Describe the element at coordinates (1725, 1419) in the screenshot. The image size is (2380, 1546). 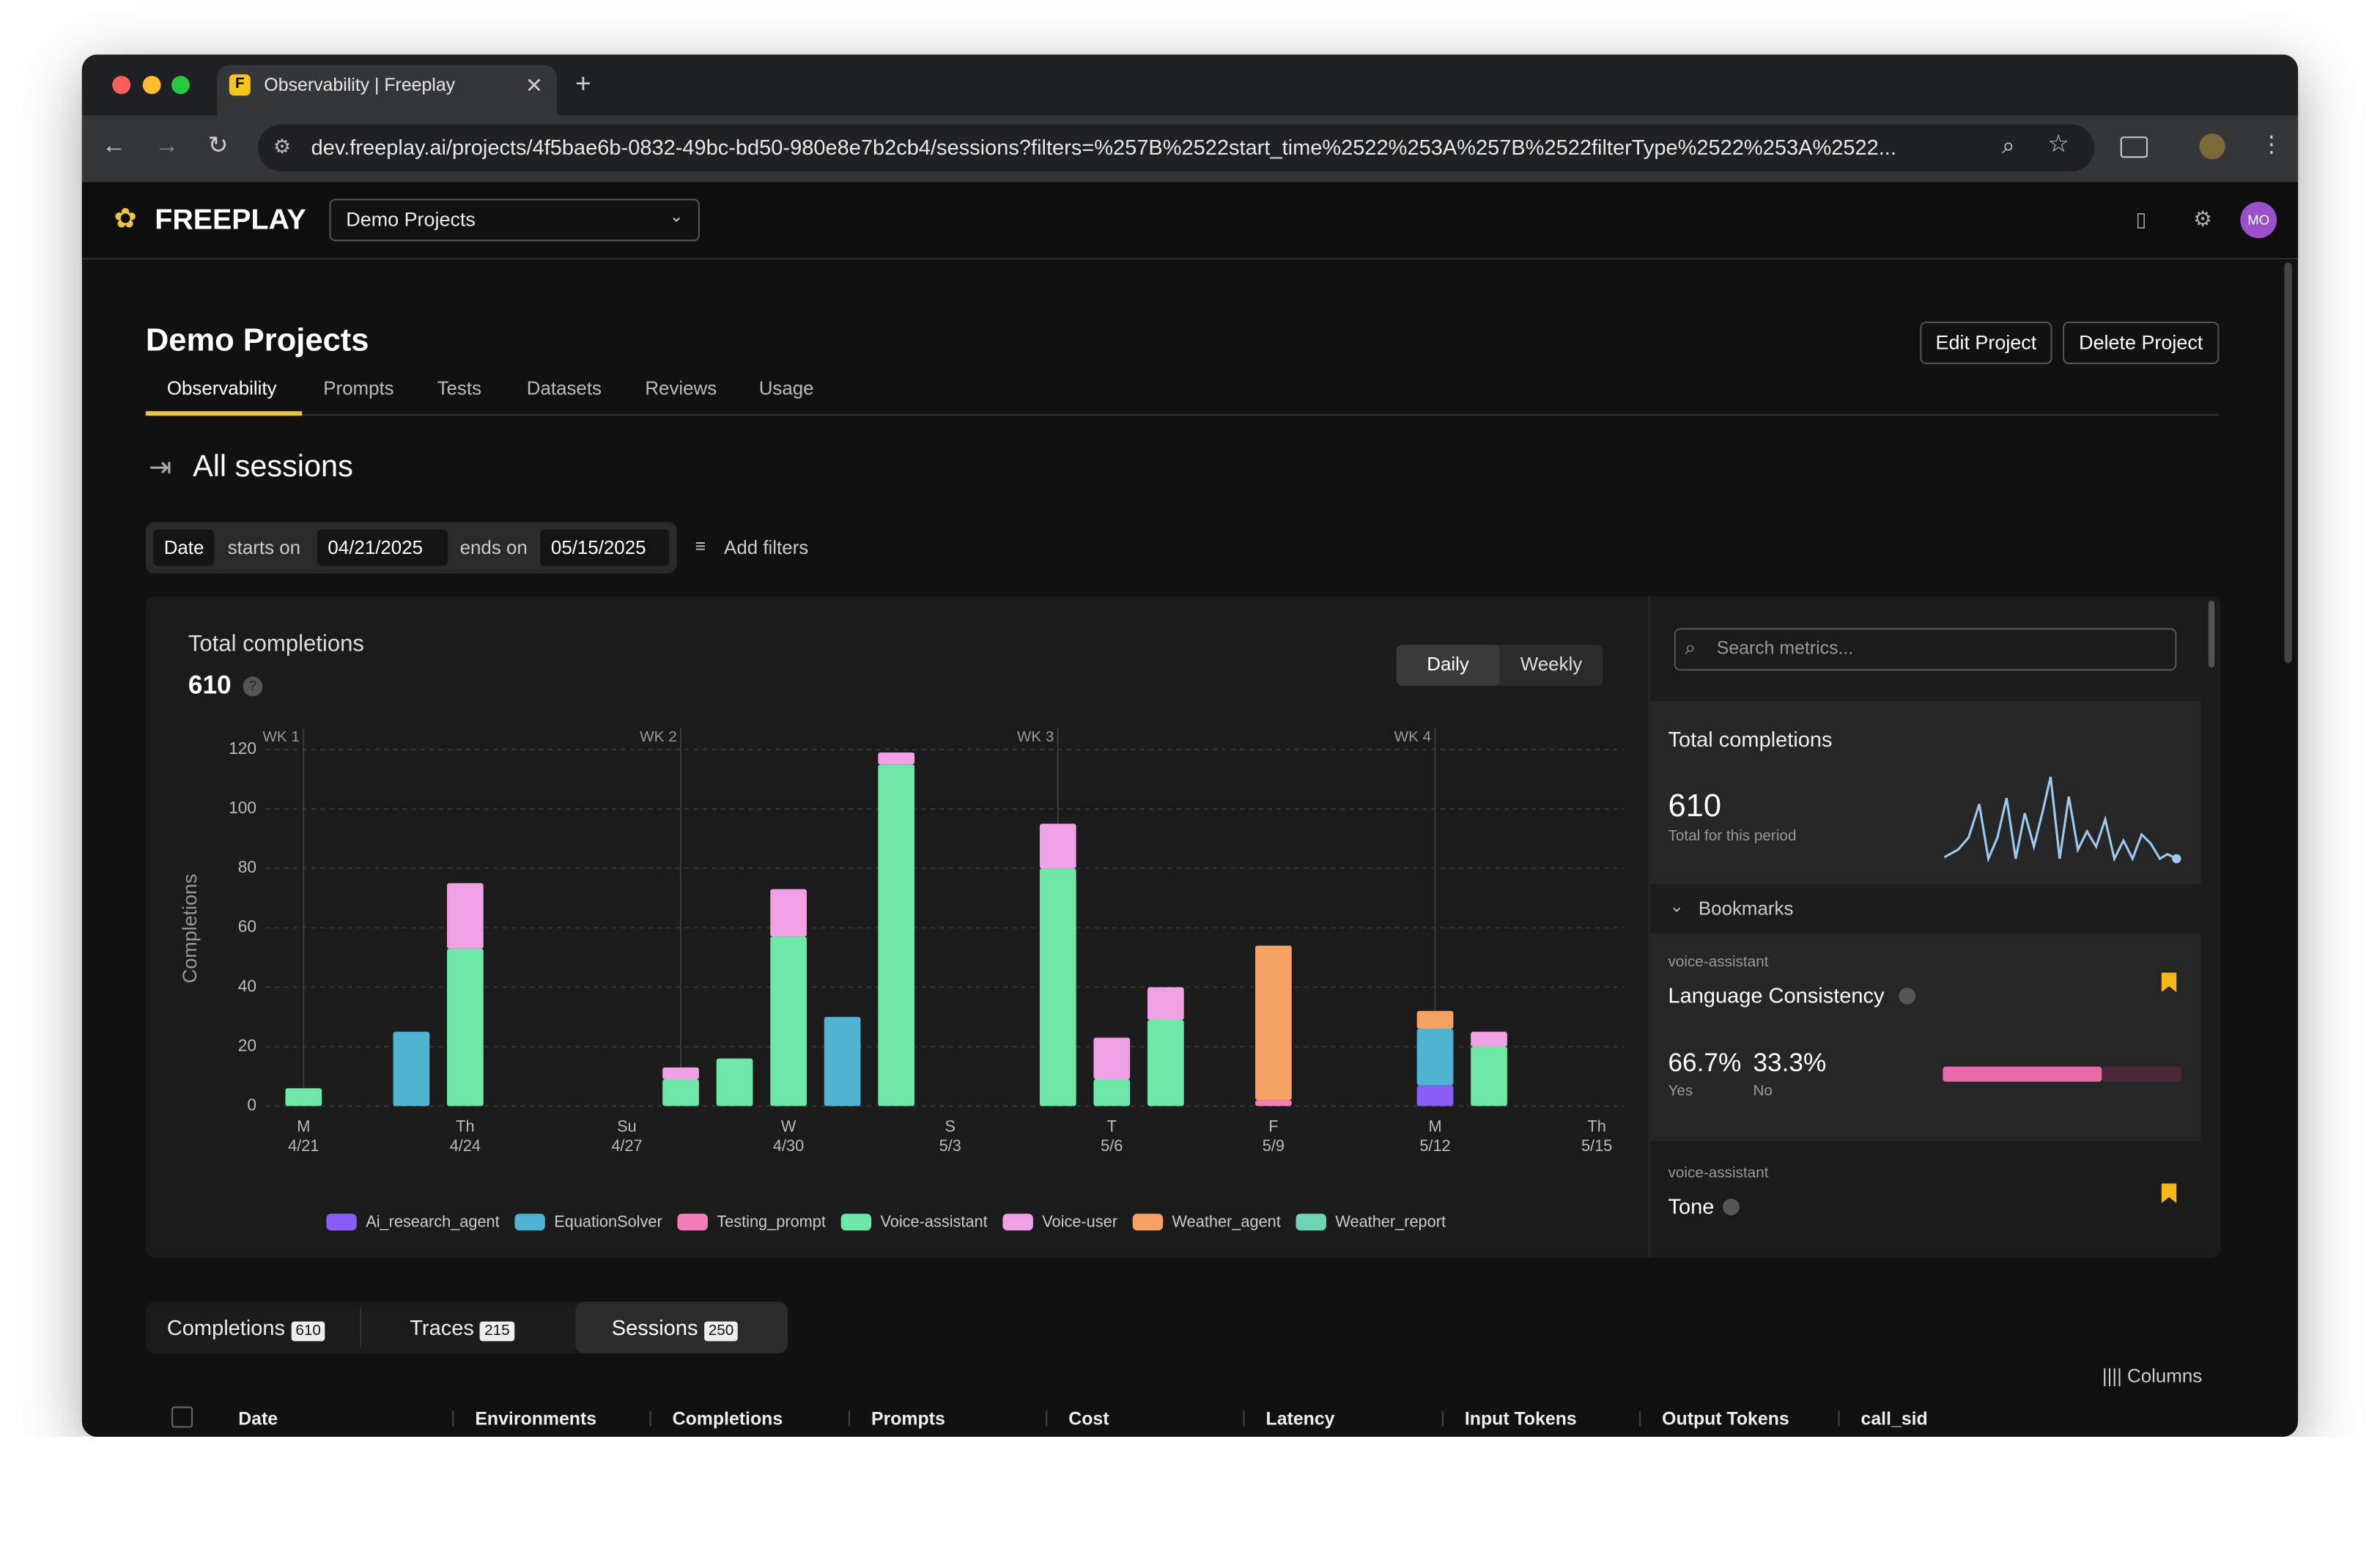
I see `column-header: Output Tokens` at that location.